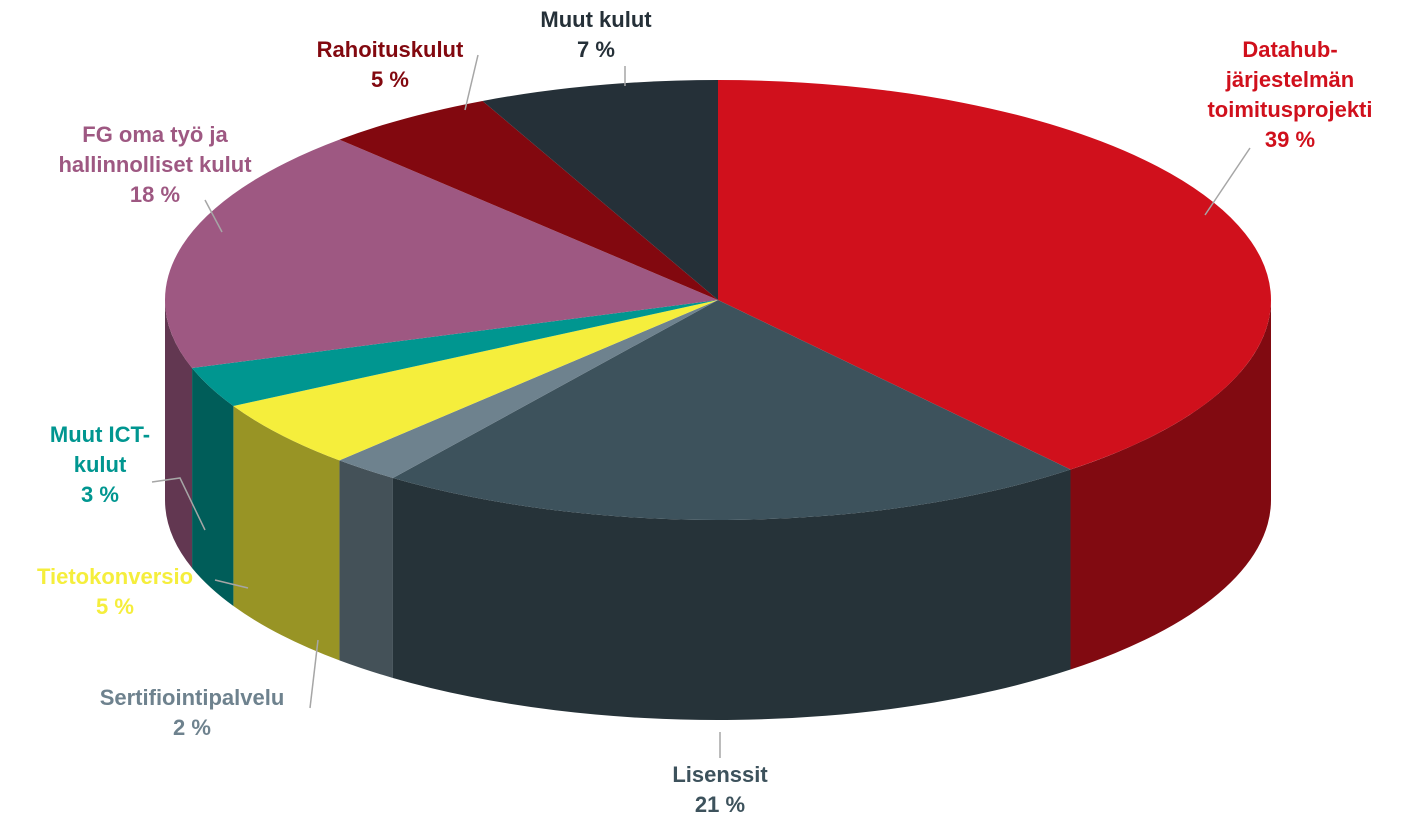 This screenshot has width=1408, height=816. I want to click on label-value: 7 %, so click(596, 49).